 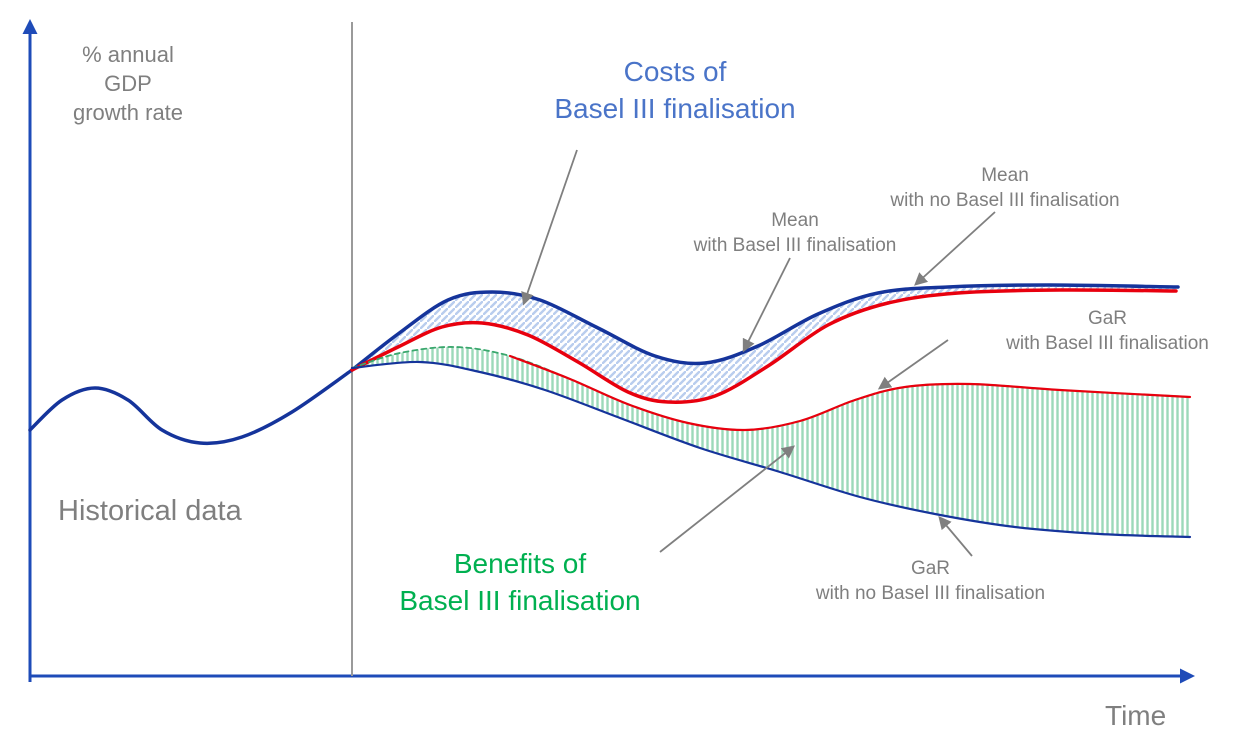 I want to click on mean-with-basel-label-line1: Mean, so click(x=795, y=220).